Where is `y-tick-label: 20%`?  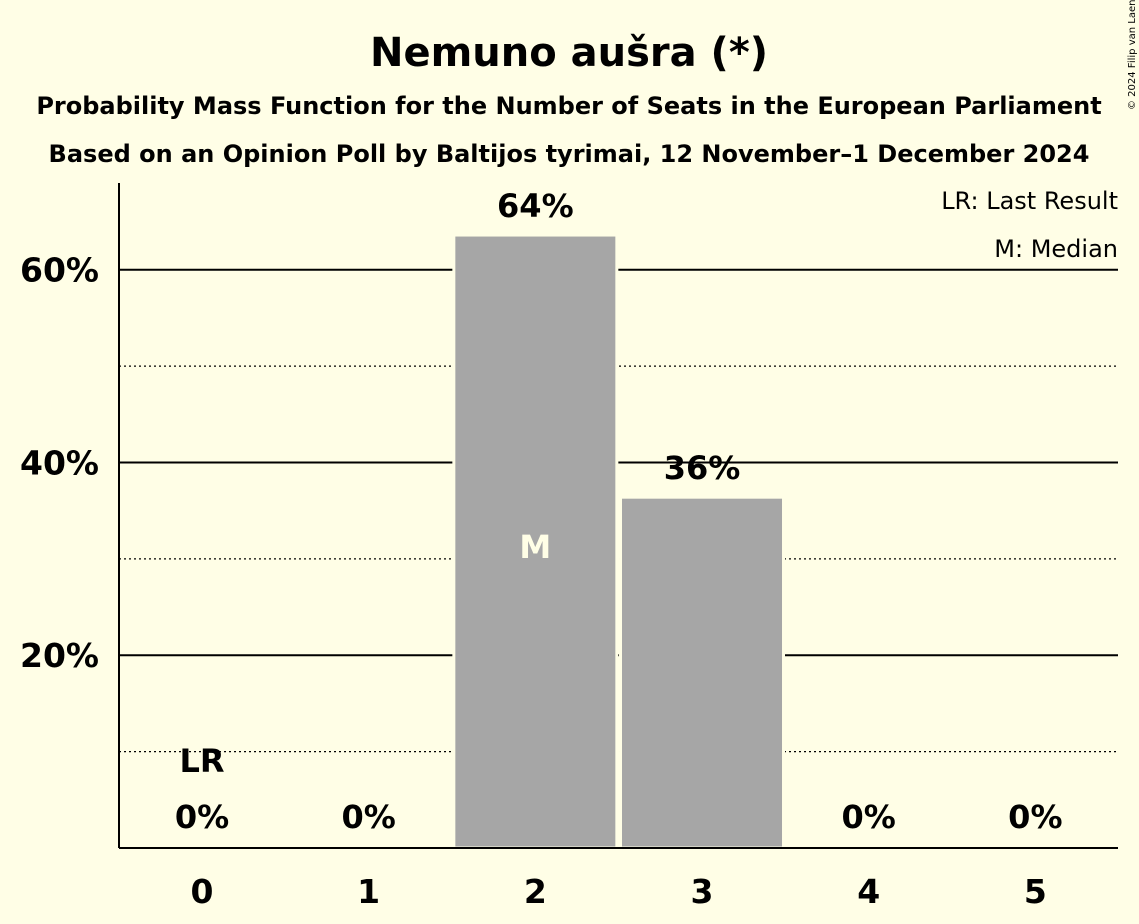 y-tick-label: 20% is located at coordinates (59, 655).